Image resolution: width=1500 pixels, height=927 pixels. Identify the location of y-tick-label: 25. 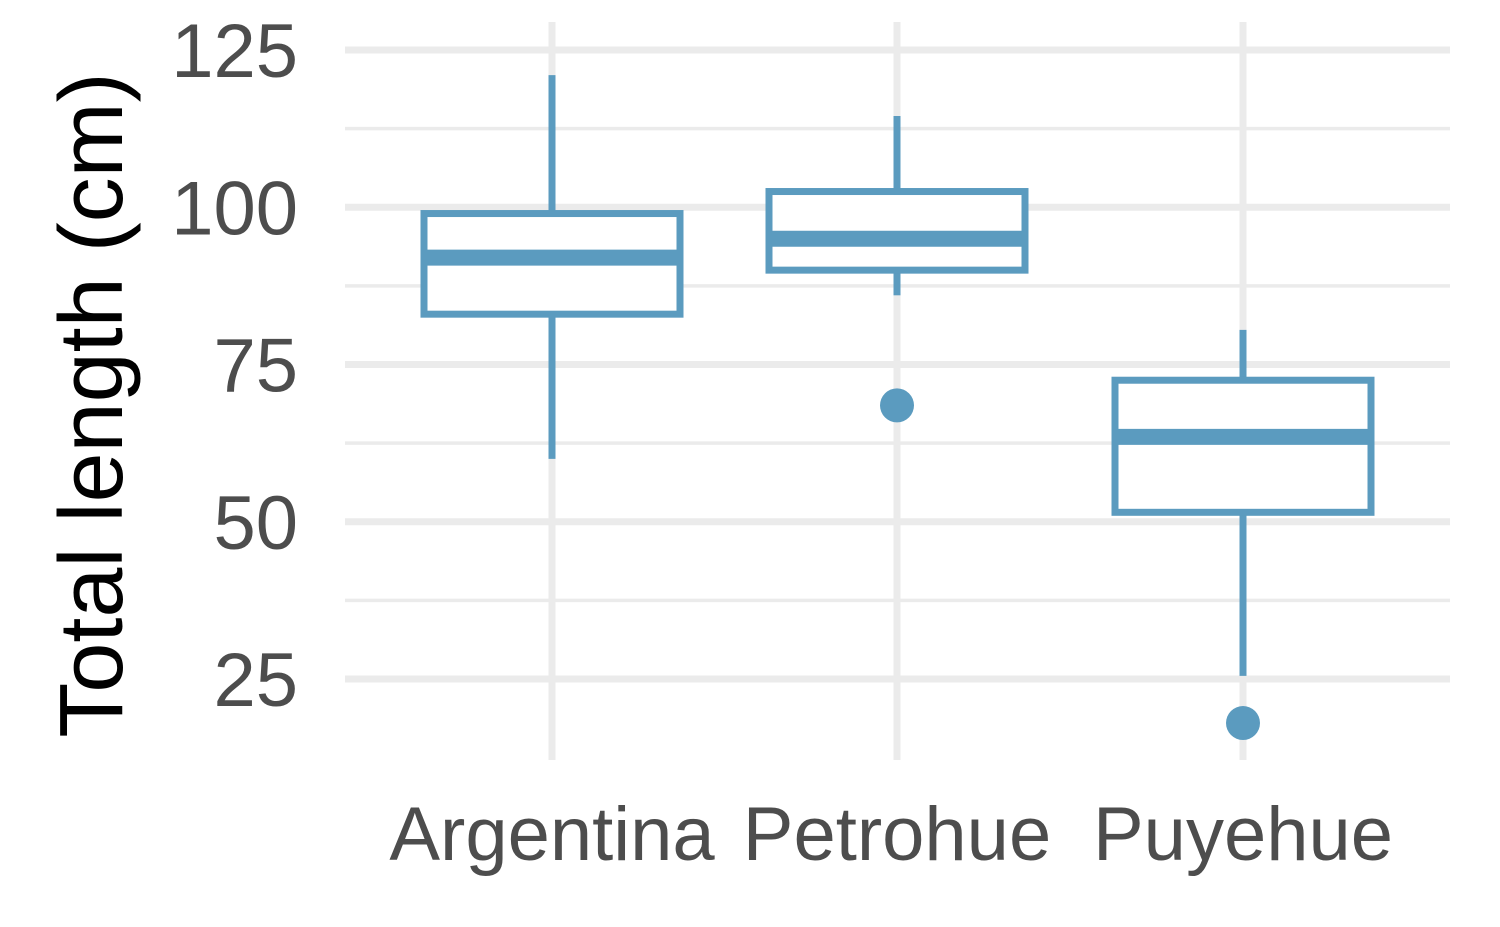
(255, 680).